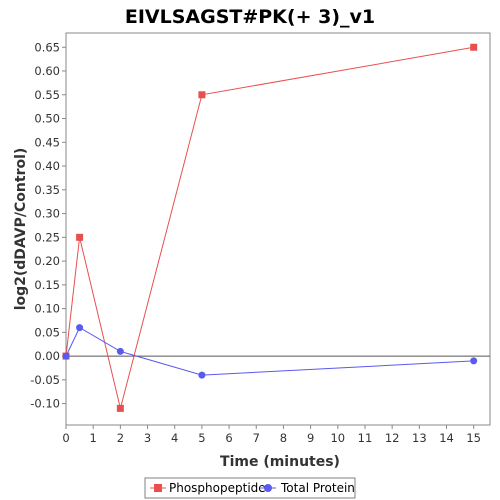 The width and height of the screenshot is (500, 500). What do you see at coordinates (47, 47) in the screenshot?
I see `y-tick-label: 0.65` at bounding box center [47, 47].